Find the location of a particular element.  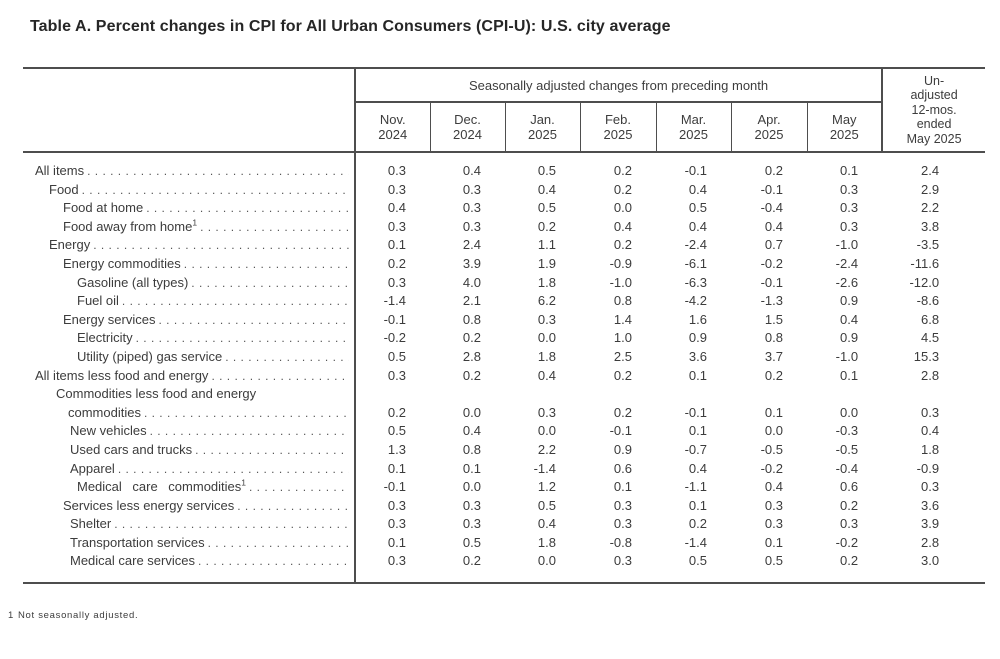

value-cell-month: -0.8 is located at coordinates (620, 542).